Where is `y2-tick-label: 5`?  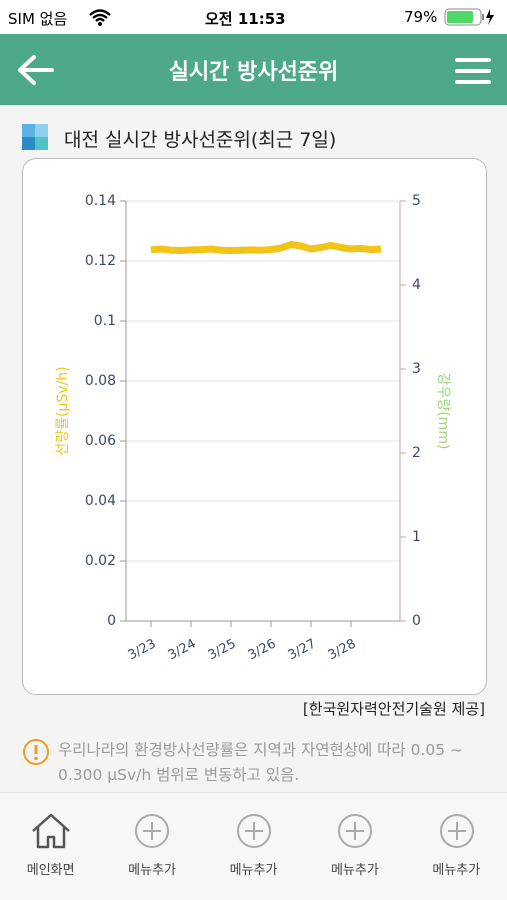
y2-tick-label: 5 is located at coordinates (416, 201).